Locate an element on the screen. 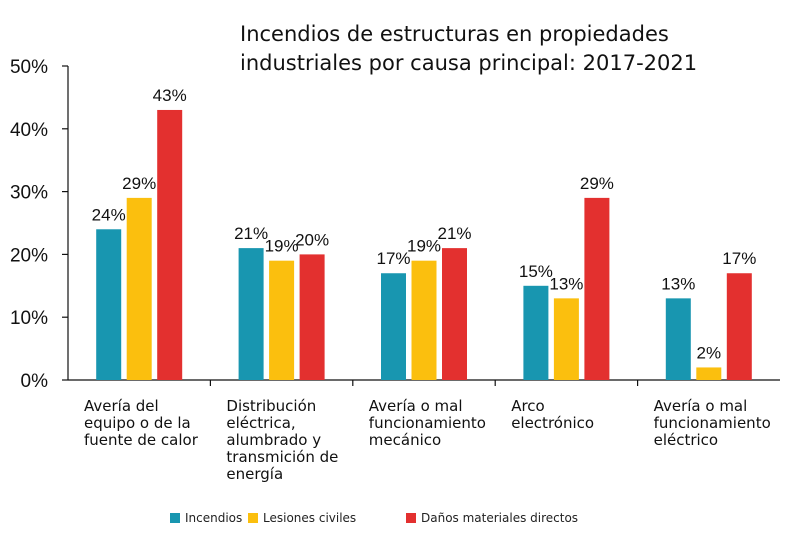  category-label-line: transmición de is located at coordinates (282, 457).